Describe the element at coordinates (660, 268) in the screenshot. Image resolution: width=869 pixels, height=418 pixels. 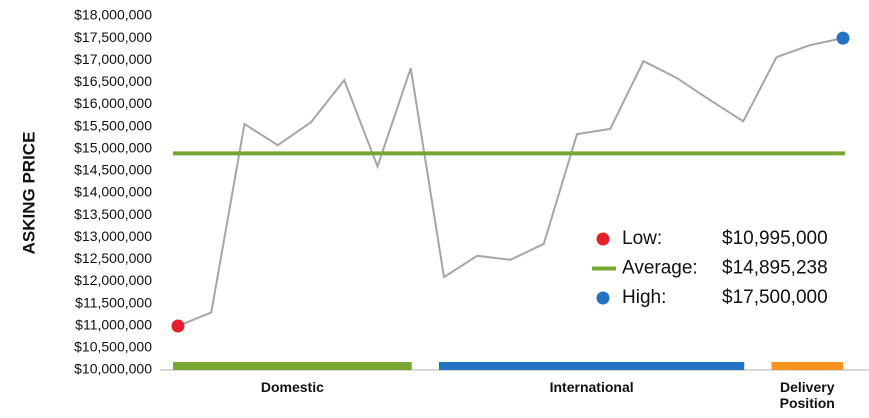
I see `legend-name: Average:` at that location.